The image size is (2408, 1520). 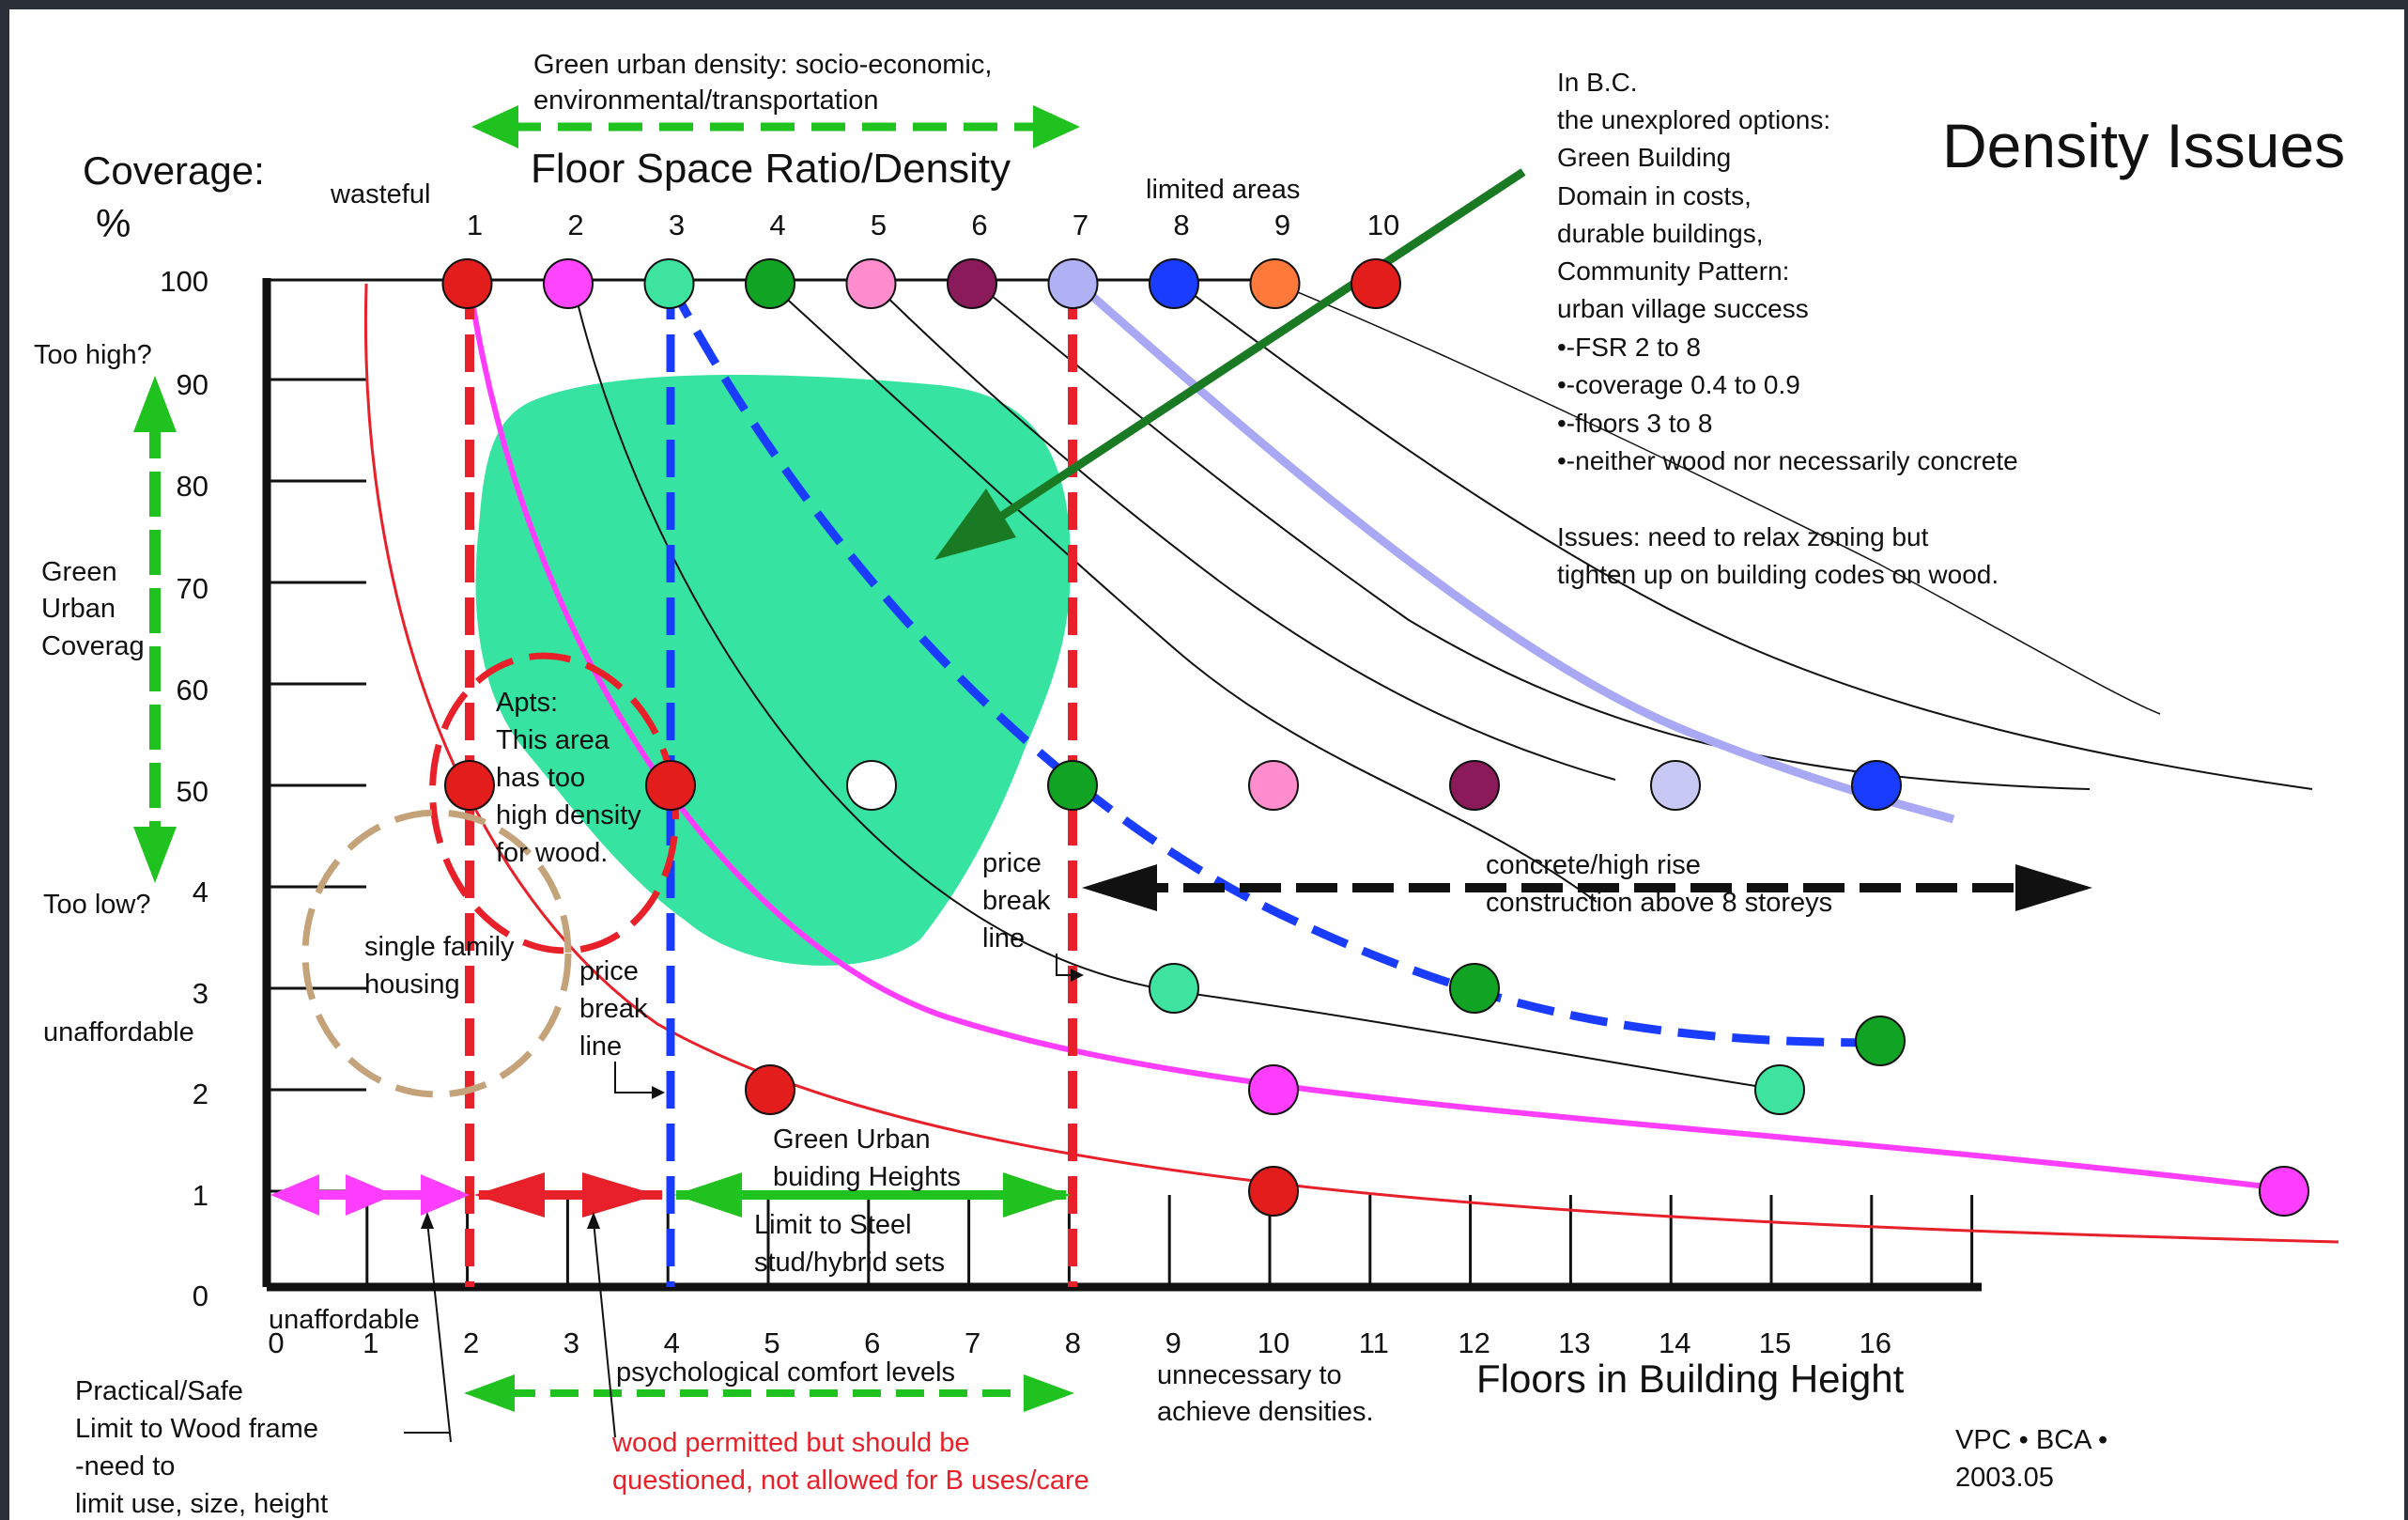 I want to click on wood-permitted-line-2: questioned, not allowed for B uses/care, so click(x=850, y=1481).